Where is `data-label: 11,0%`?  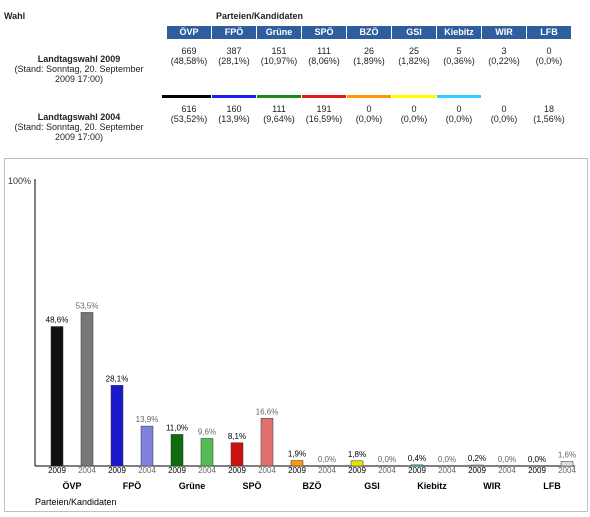
data-label: 11,0% is located at coordinates (177, 427).